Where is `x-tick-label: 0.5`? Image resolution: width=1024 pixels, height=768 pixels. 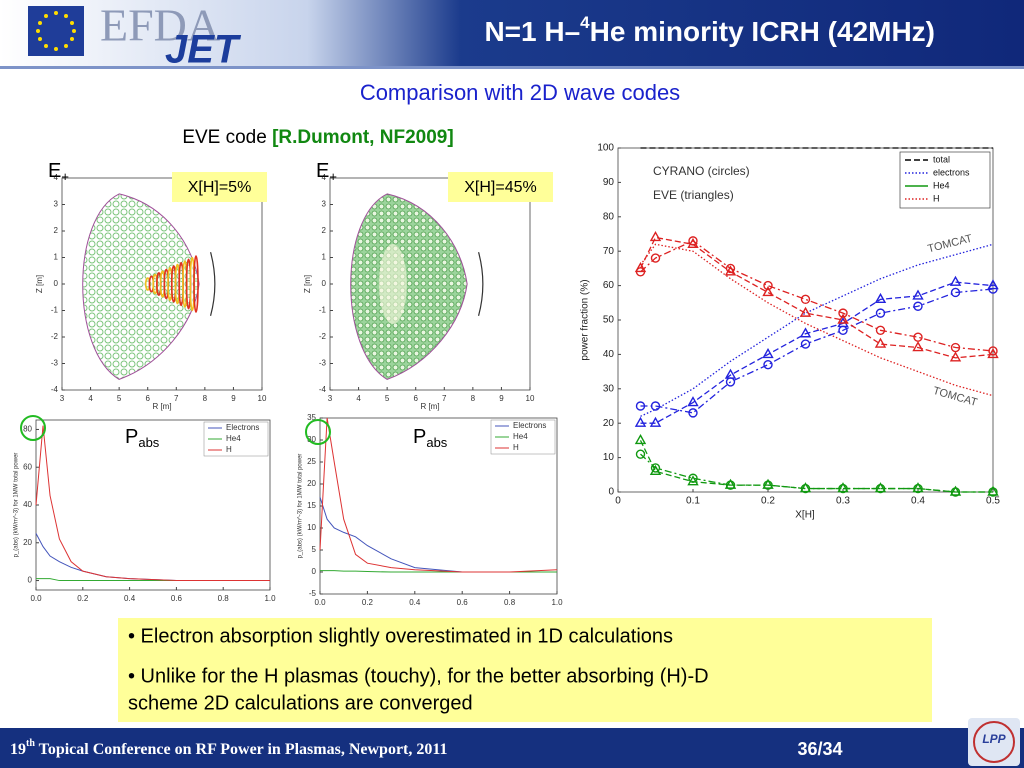 x-tick-label: 0.5 is located at coordinates (993, 501).